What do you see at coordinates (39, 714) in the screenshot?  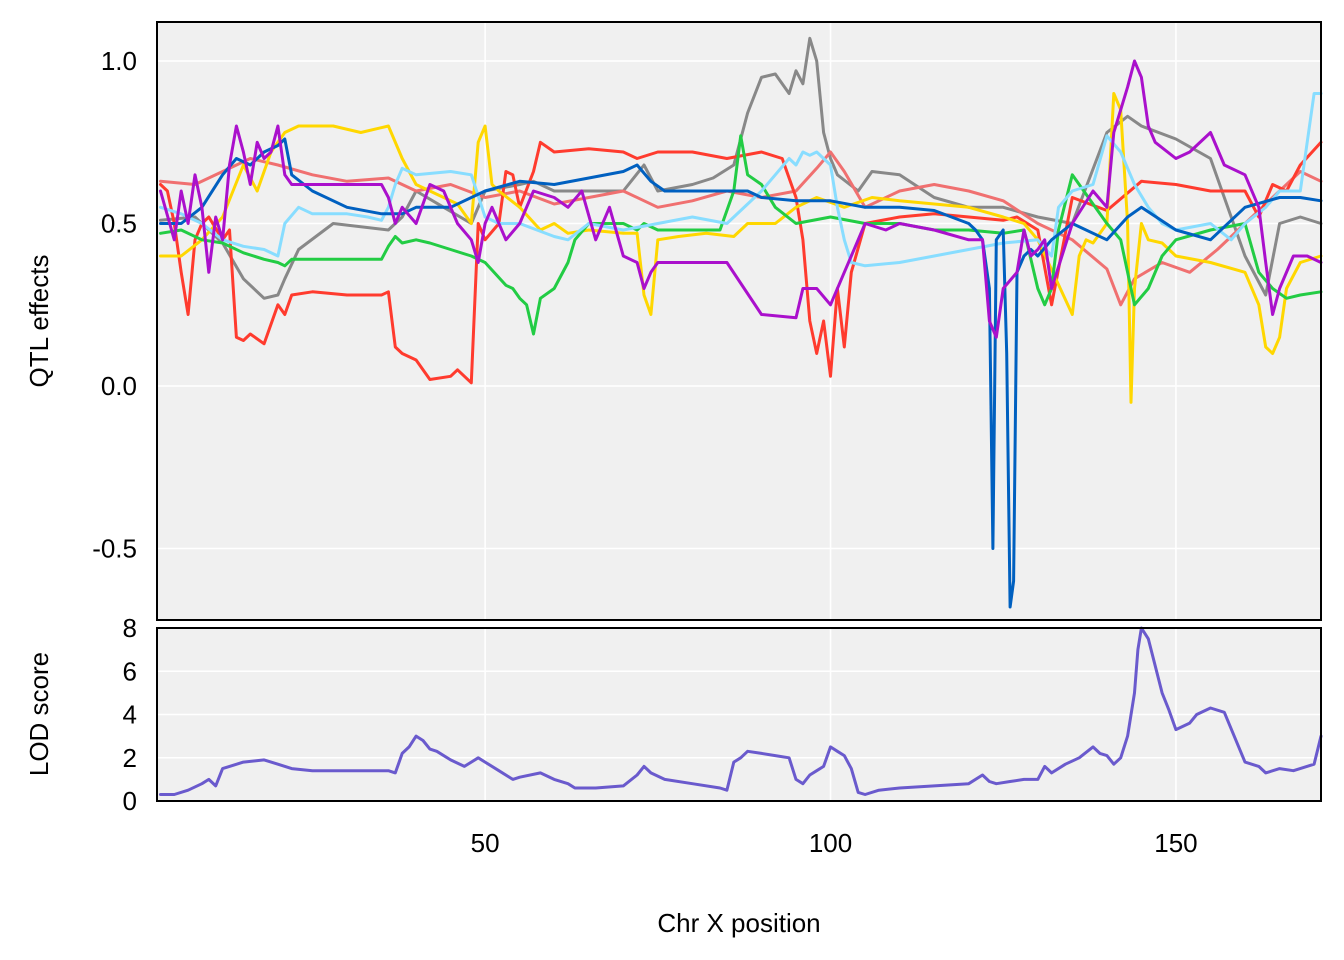 I see `lod-y-axis-label: LOD score` at bounding box center [39, 714].